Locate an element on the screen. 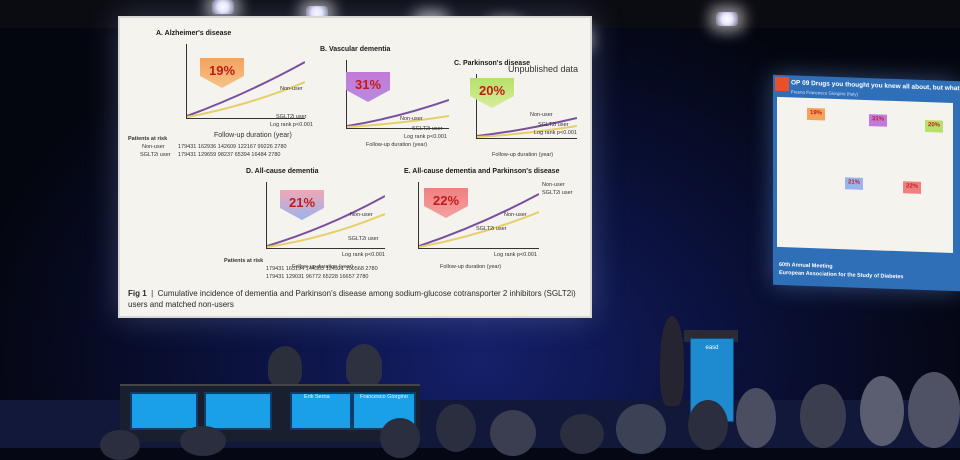 This screenshot has height=460, width=960. caption-prefix: Fig 1 is located at coordinates (137, 293).